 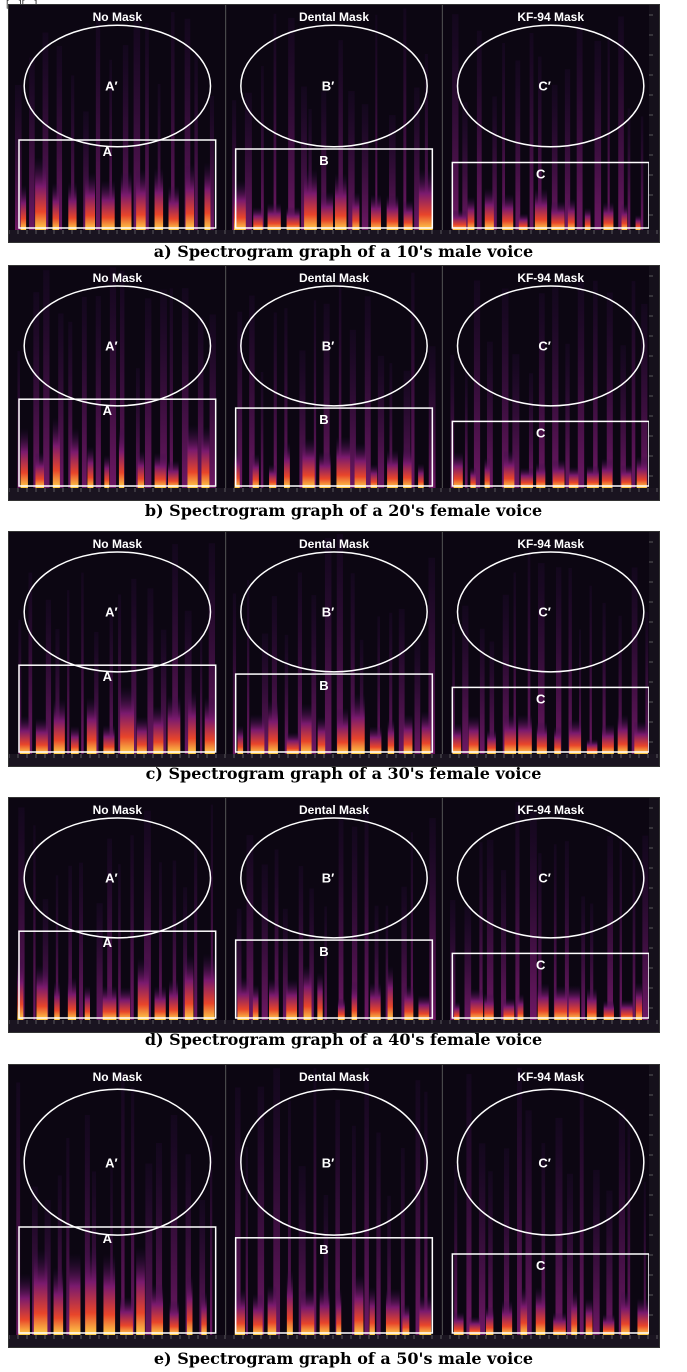 What do you see at coordinates (118, 810) in the screenshot?
I see `panel-title: No Mask` at bounding box center [118, 810].